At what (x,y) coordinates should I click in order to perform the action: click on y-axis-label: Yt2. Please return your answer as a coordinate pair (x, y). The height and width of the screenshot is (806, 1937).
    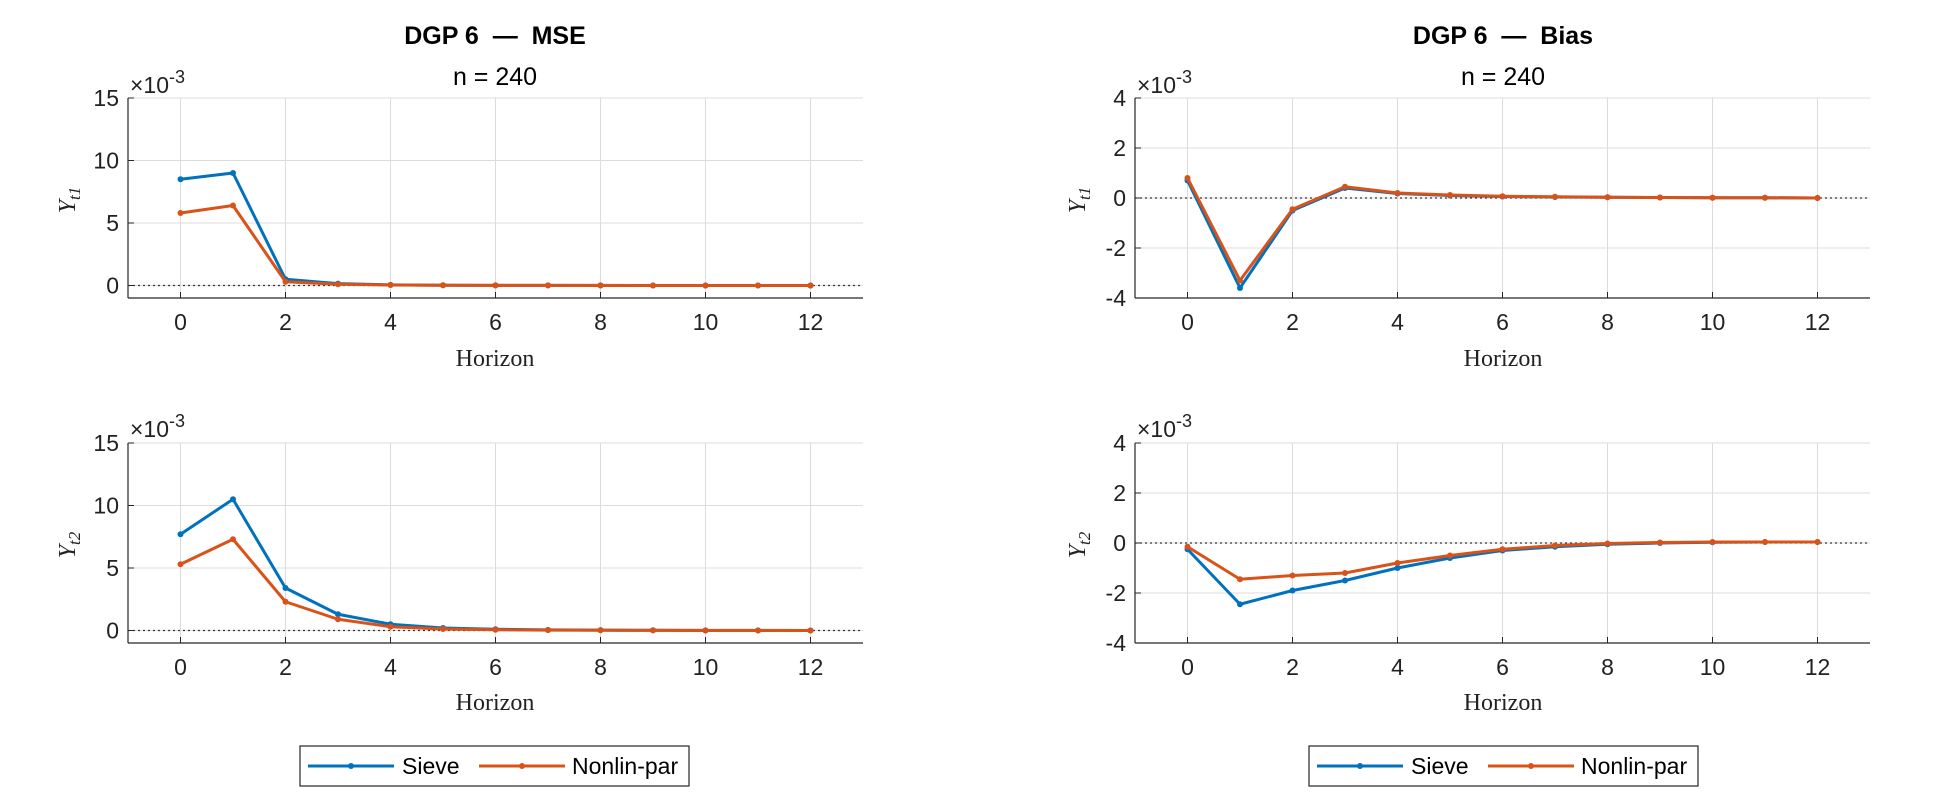
    Looking at the image, I should click on (1079, 544).